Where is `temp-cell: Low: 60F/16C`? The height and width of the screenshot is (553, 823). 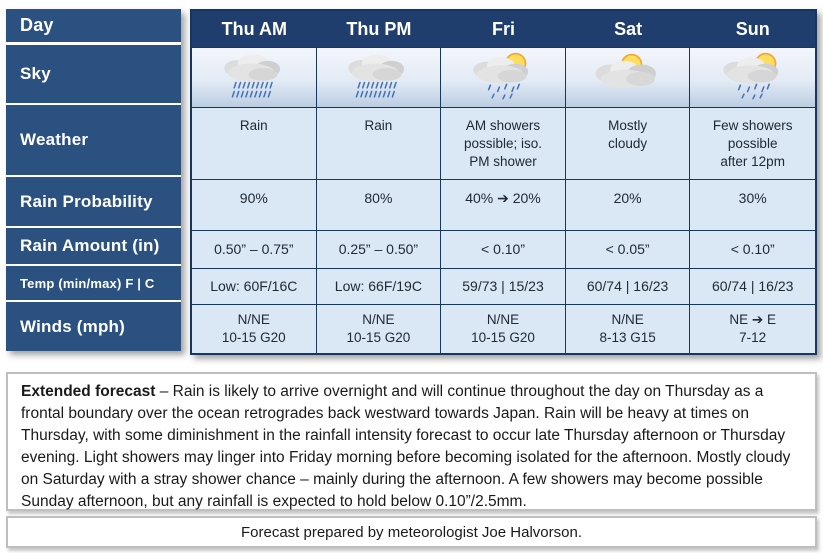 temp-cell: Low: 60F/16C is located at coordinates (254, 286).